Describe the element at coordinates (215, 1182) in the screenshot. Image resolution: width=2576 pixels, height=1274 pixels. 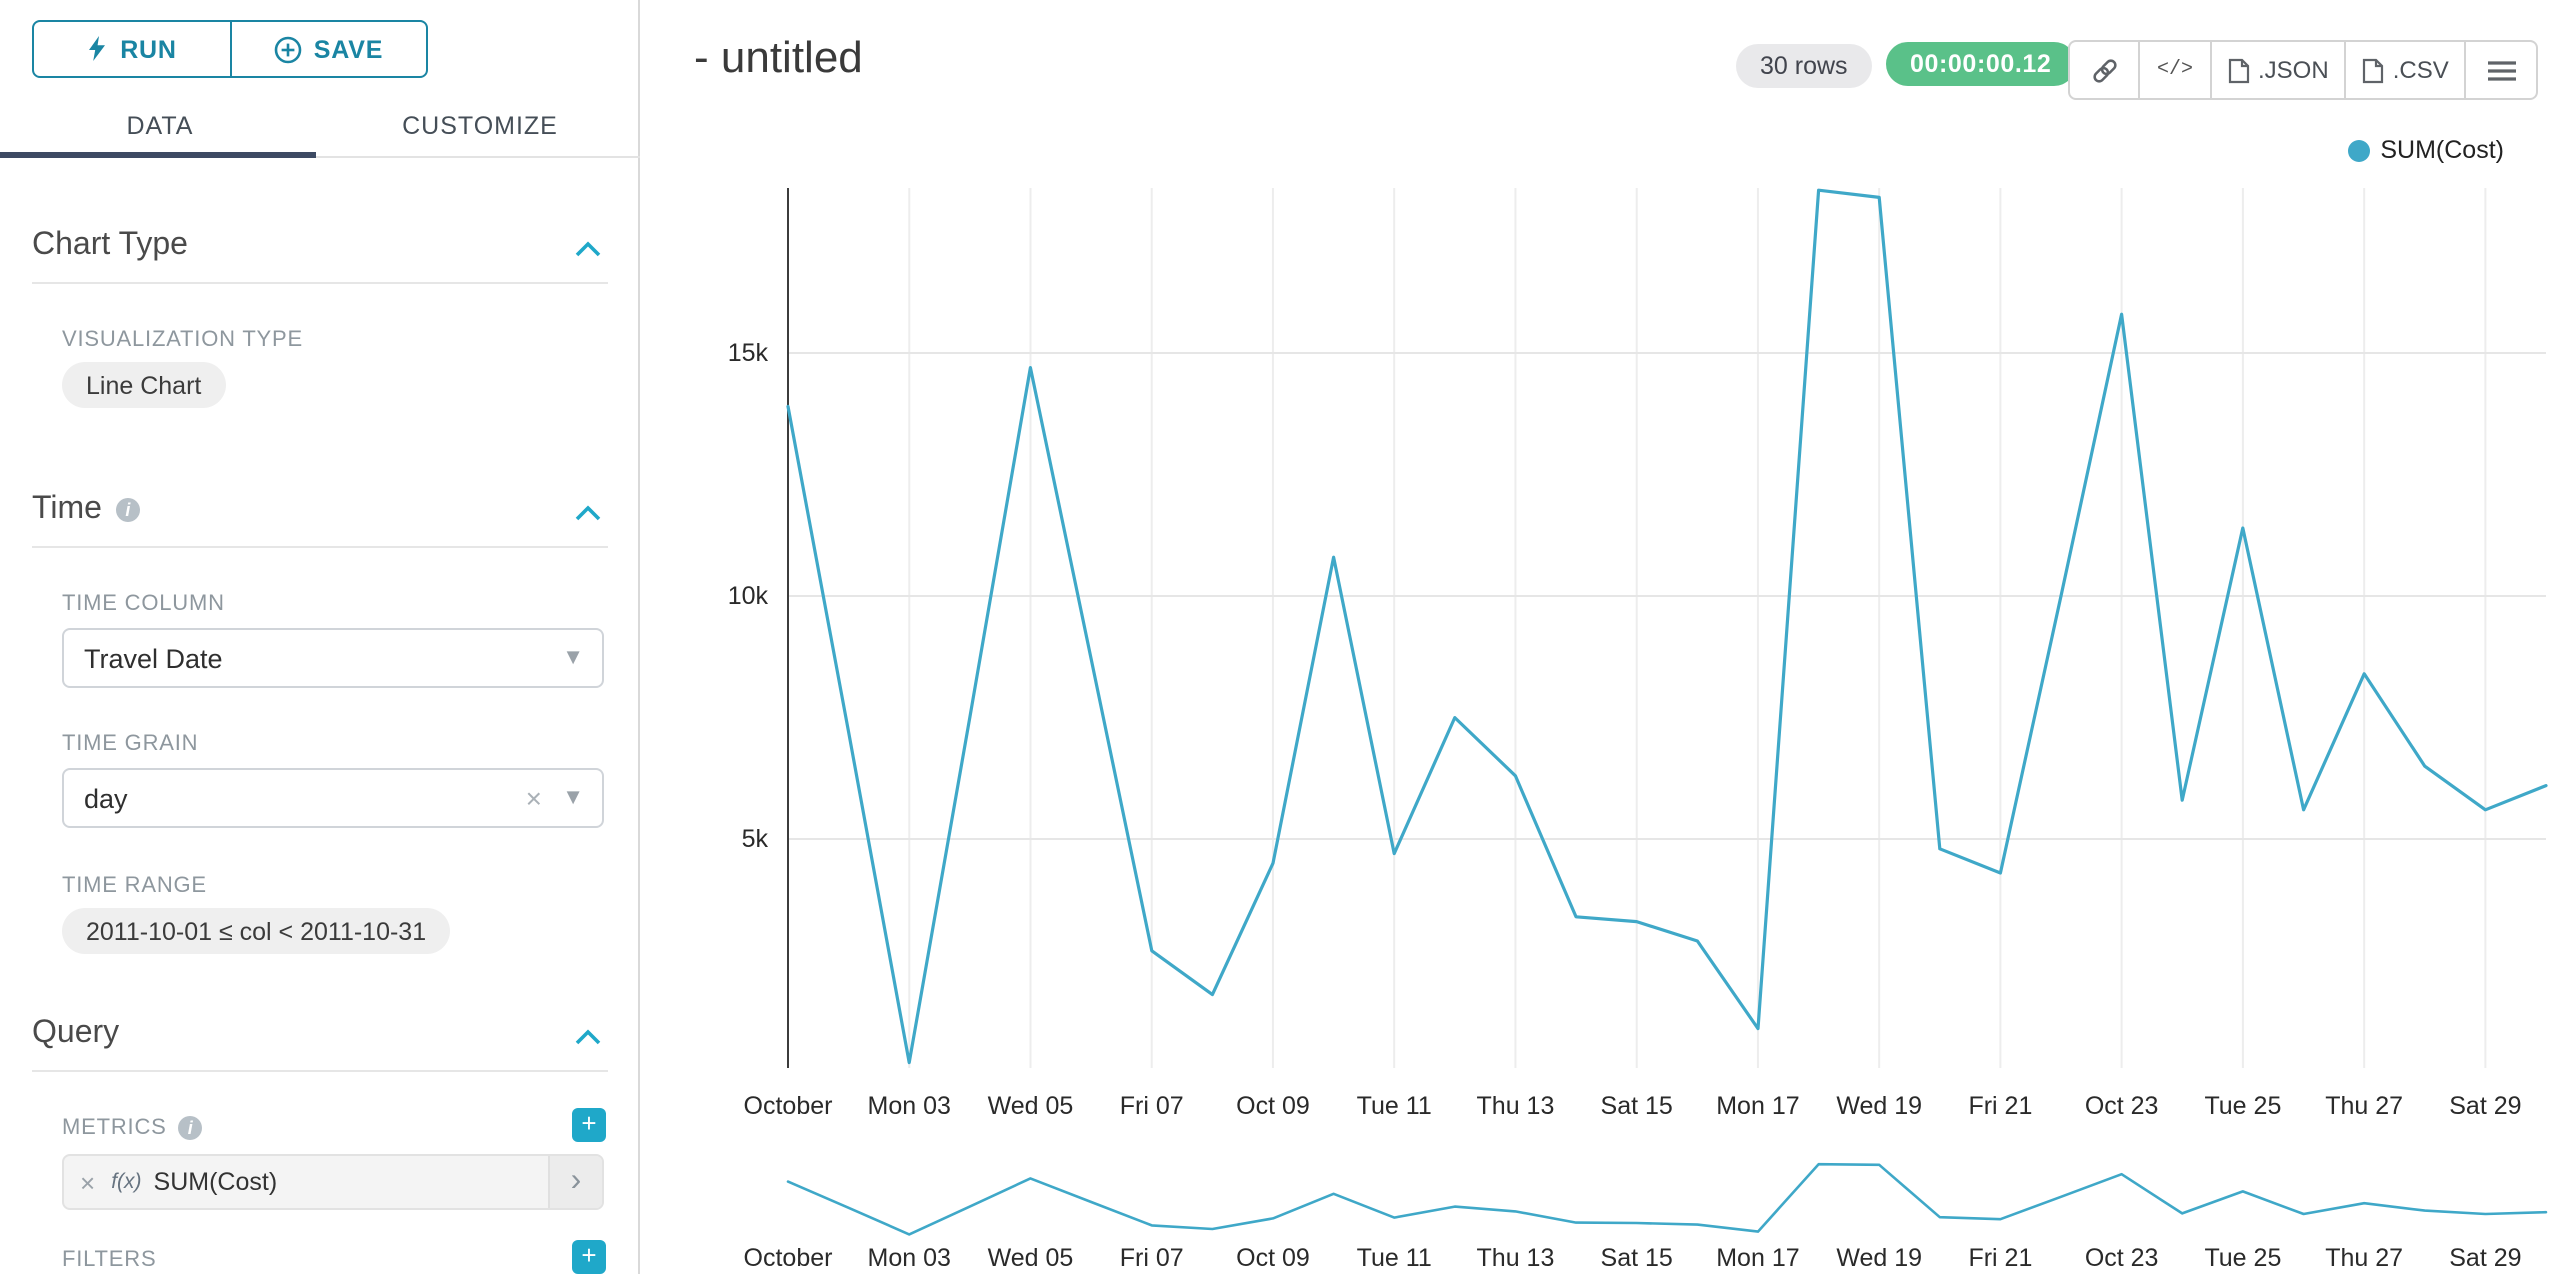
I see `metric-name: SUM(Cost)` at that location.